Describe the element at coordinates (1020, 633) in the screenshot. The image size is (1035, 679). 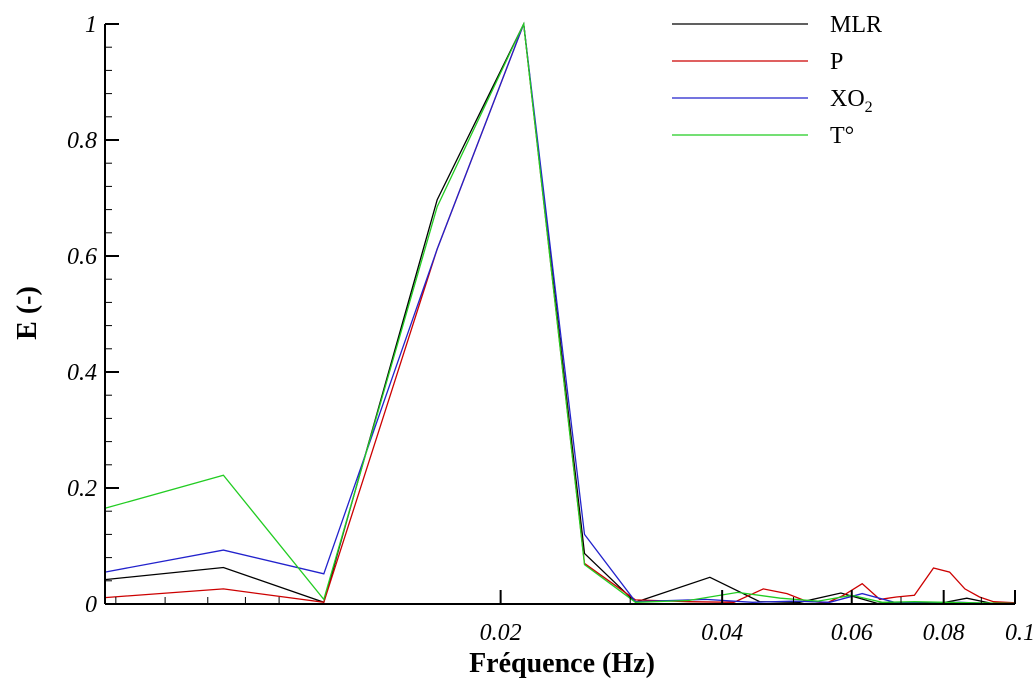
I see `x-tick-label: 0.1` at that location.